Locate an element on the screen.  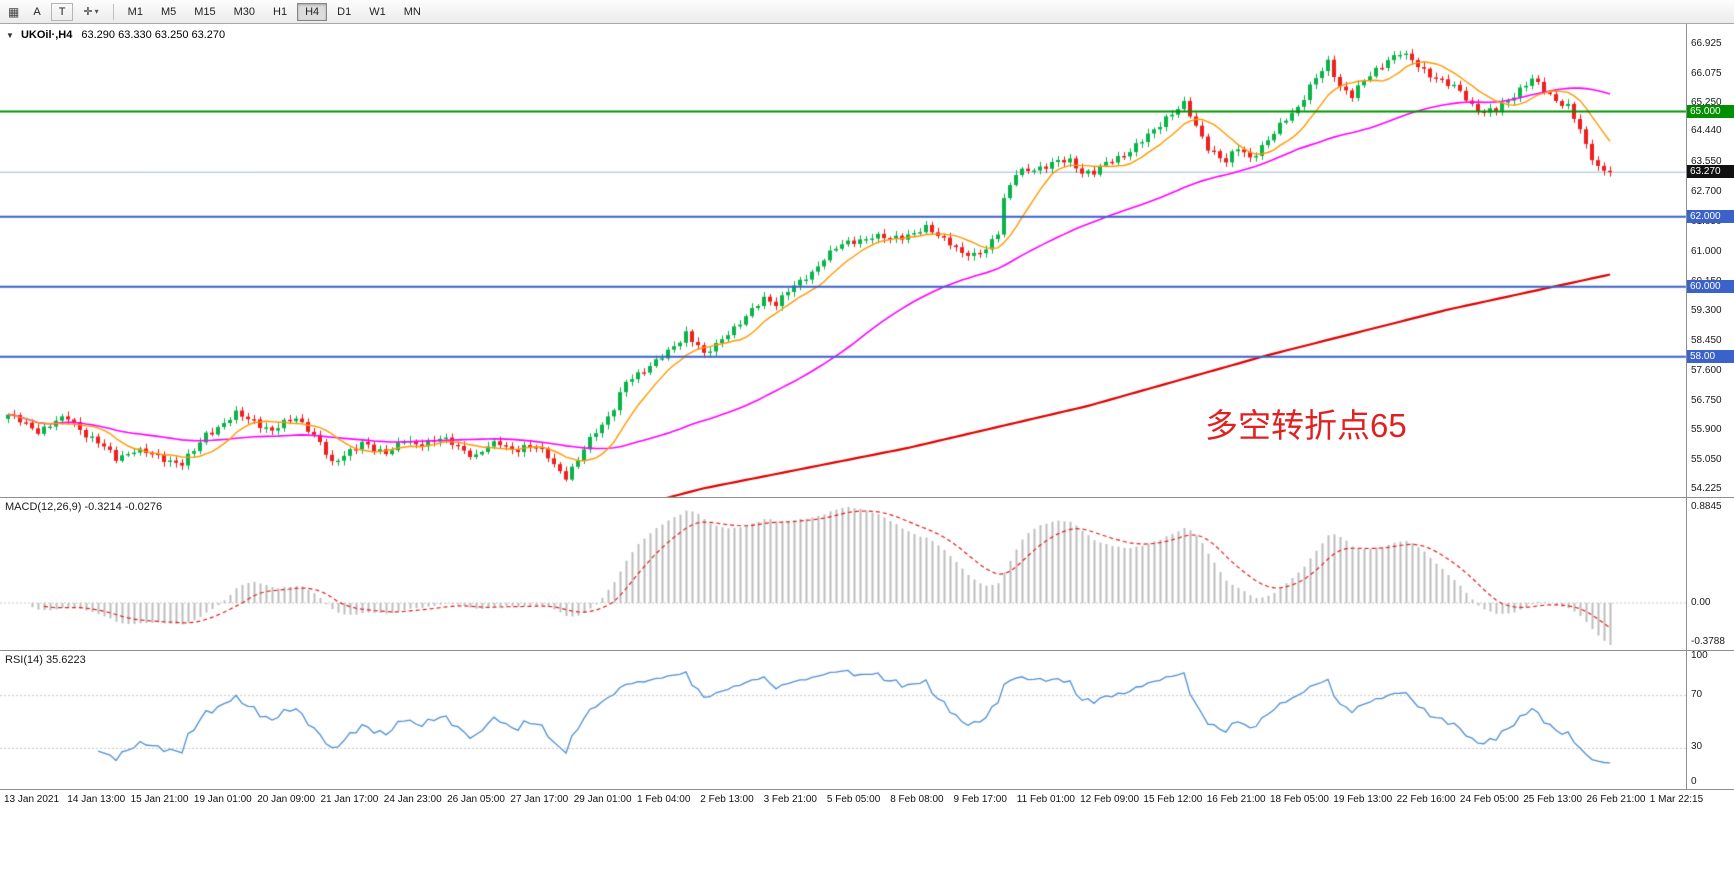
toolbar: ▦ A T ✛ ▾ M1 M5 M15 M30 H1 H4 D1 W1 MN is located at coordinates (867, 12).